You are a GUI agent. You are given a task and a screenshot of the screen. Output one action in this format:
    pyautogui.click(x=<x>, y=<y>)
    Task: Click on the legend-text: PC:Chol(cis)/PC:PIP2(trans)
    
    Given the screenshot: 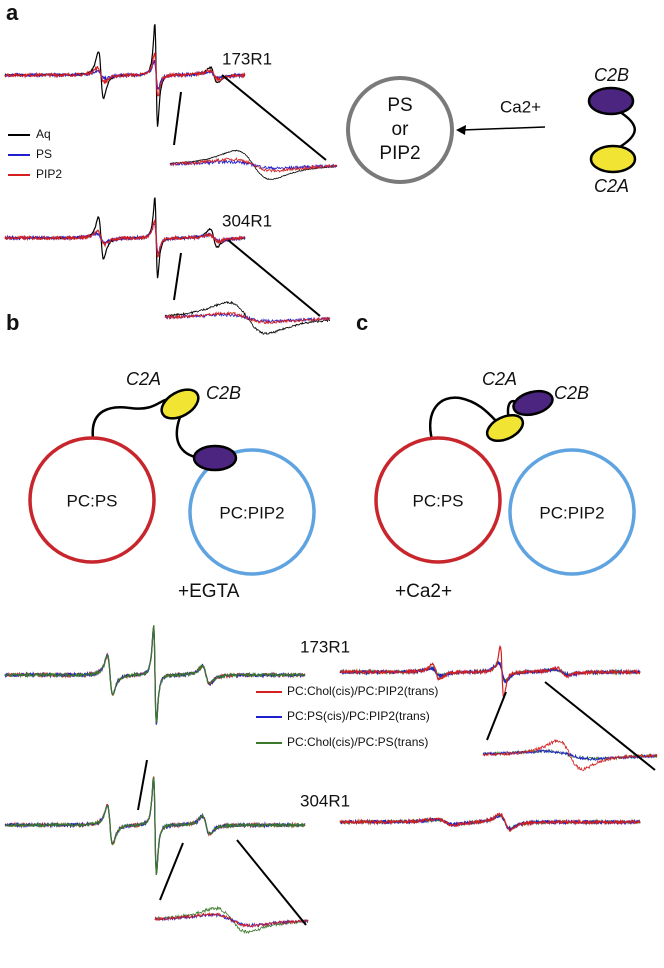 What is the action you would take?
    pyautogui.click(x=362, y=691)
    